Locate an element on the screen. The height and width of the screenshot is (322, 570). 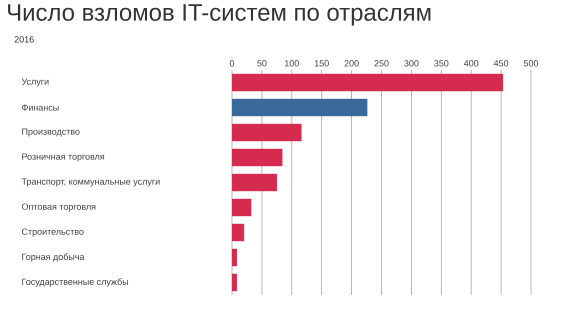
x-tick-label: 150 is located at coordinates (321, 63).